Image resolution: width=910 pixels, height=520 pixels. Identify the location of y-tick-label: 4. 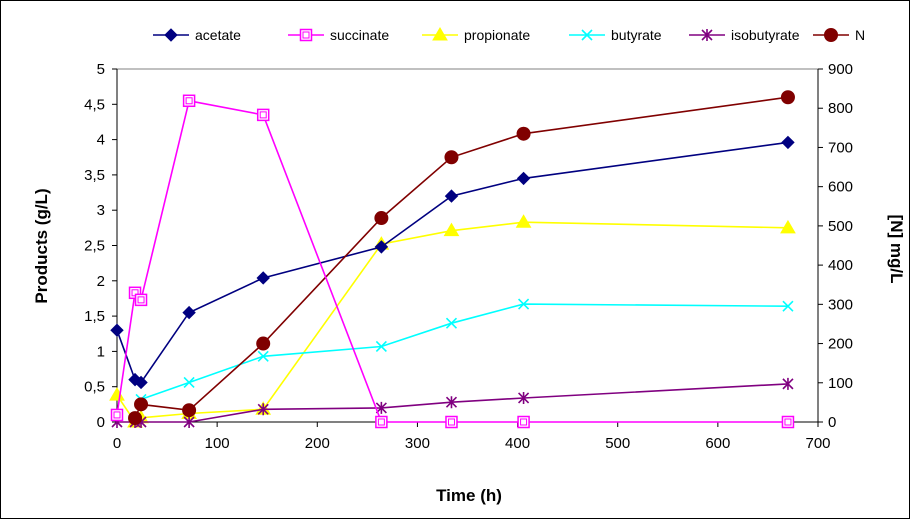
(101, 140).